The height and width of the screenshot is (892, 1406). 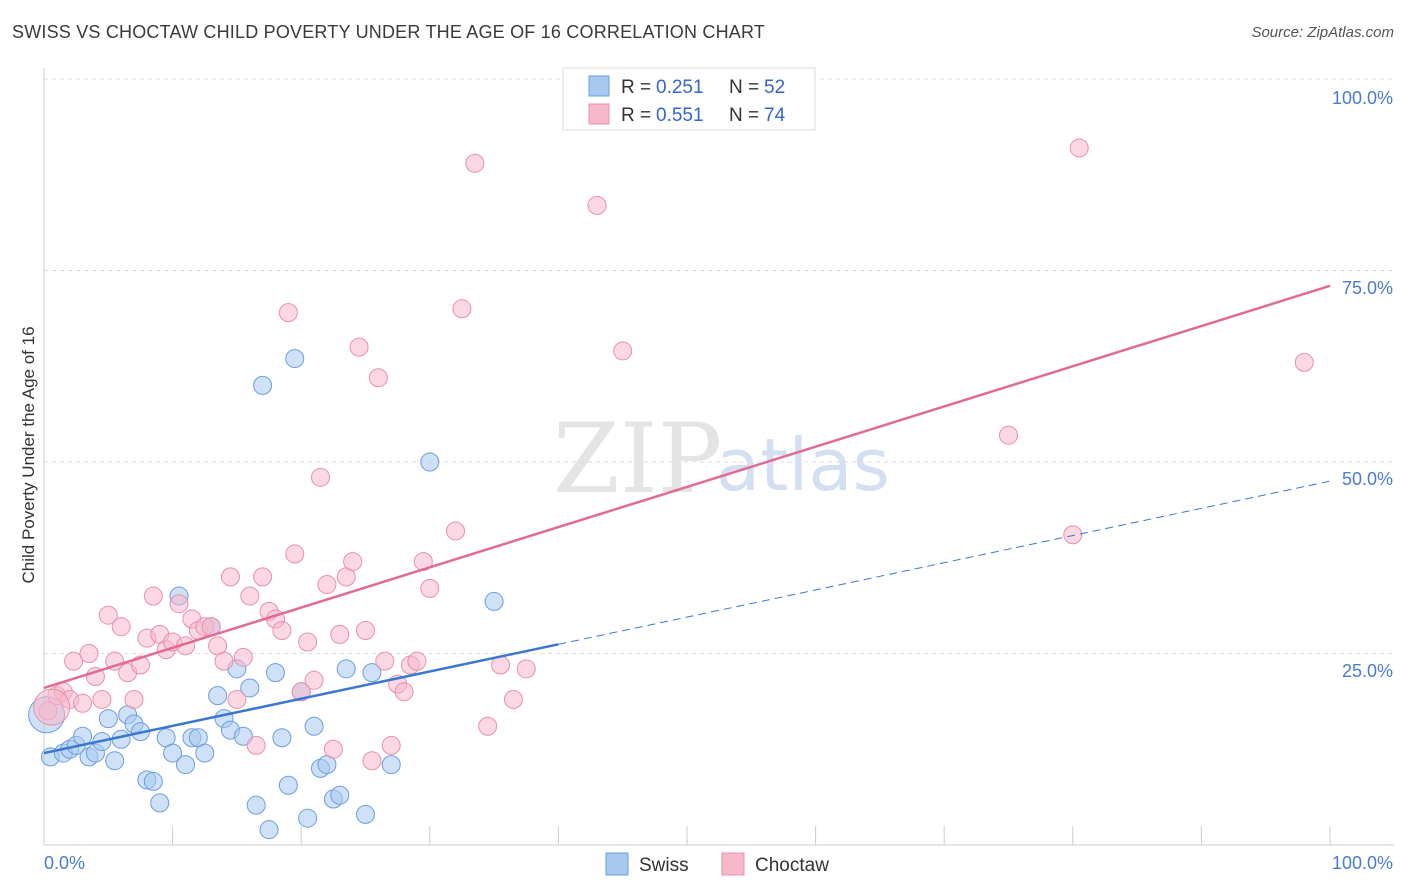 I want to click on legend-bottom-label-swiss: Swiss, so click(x=664, y=865).